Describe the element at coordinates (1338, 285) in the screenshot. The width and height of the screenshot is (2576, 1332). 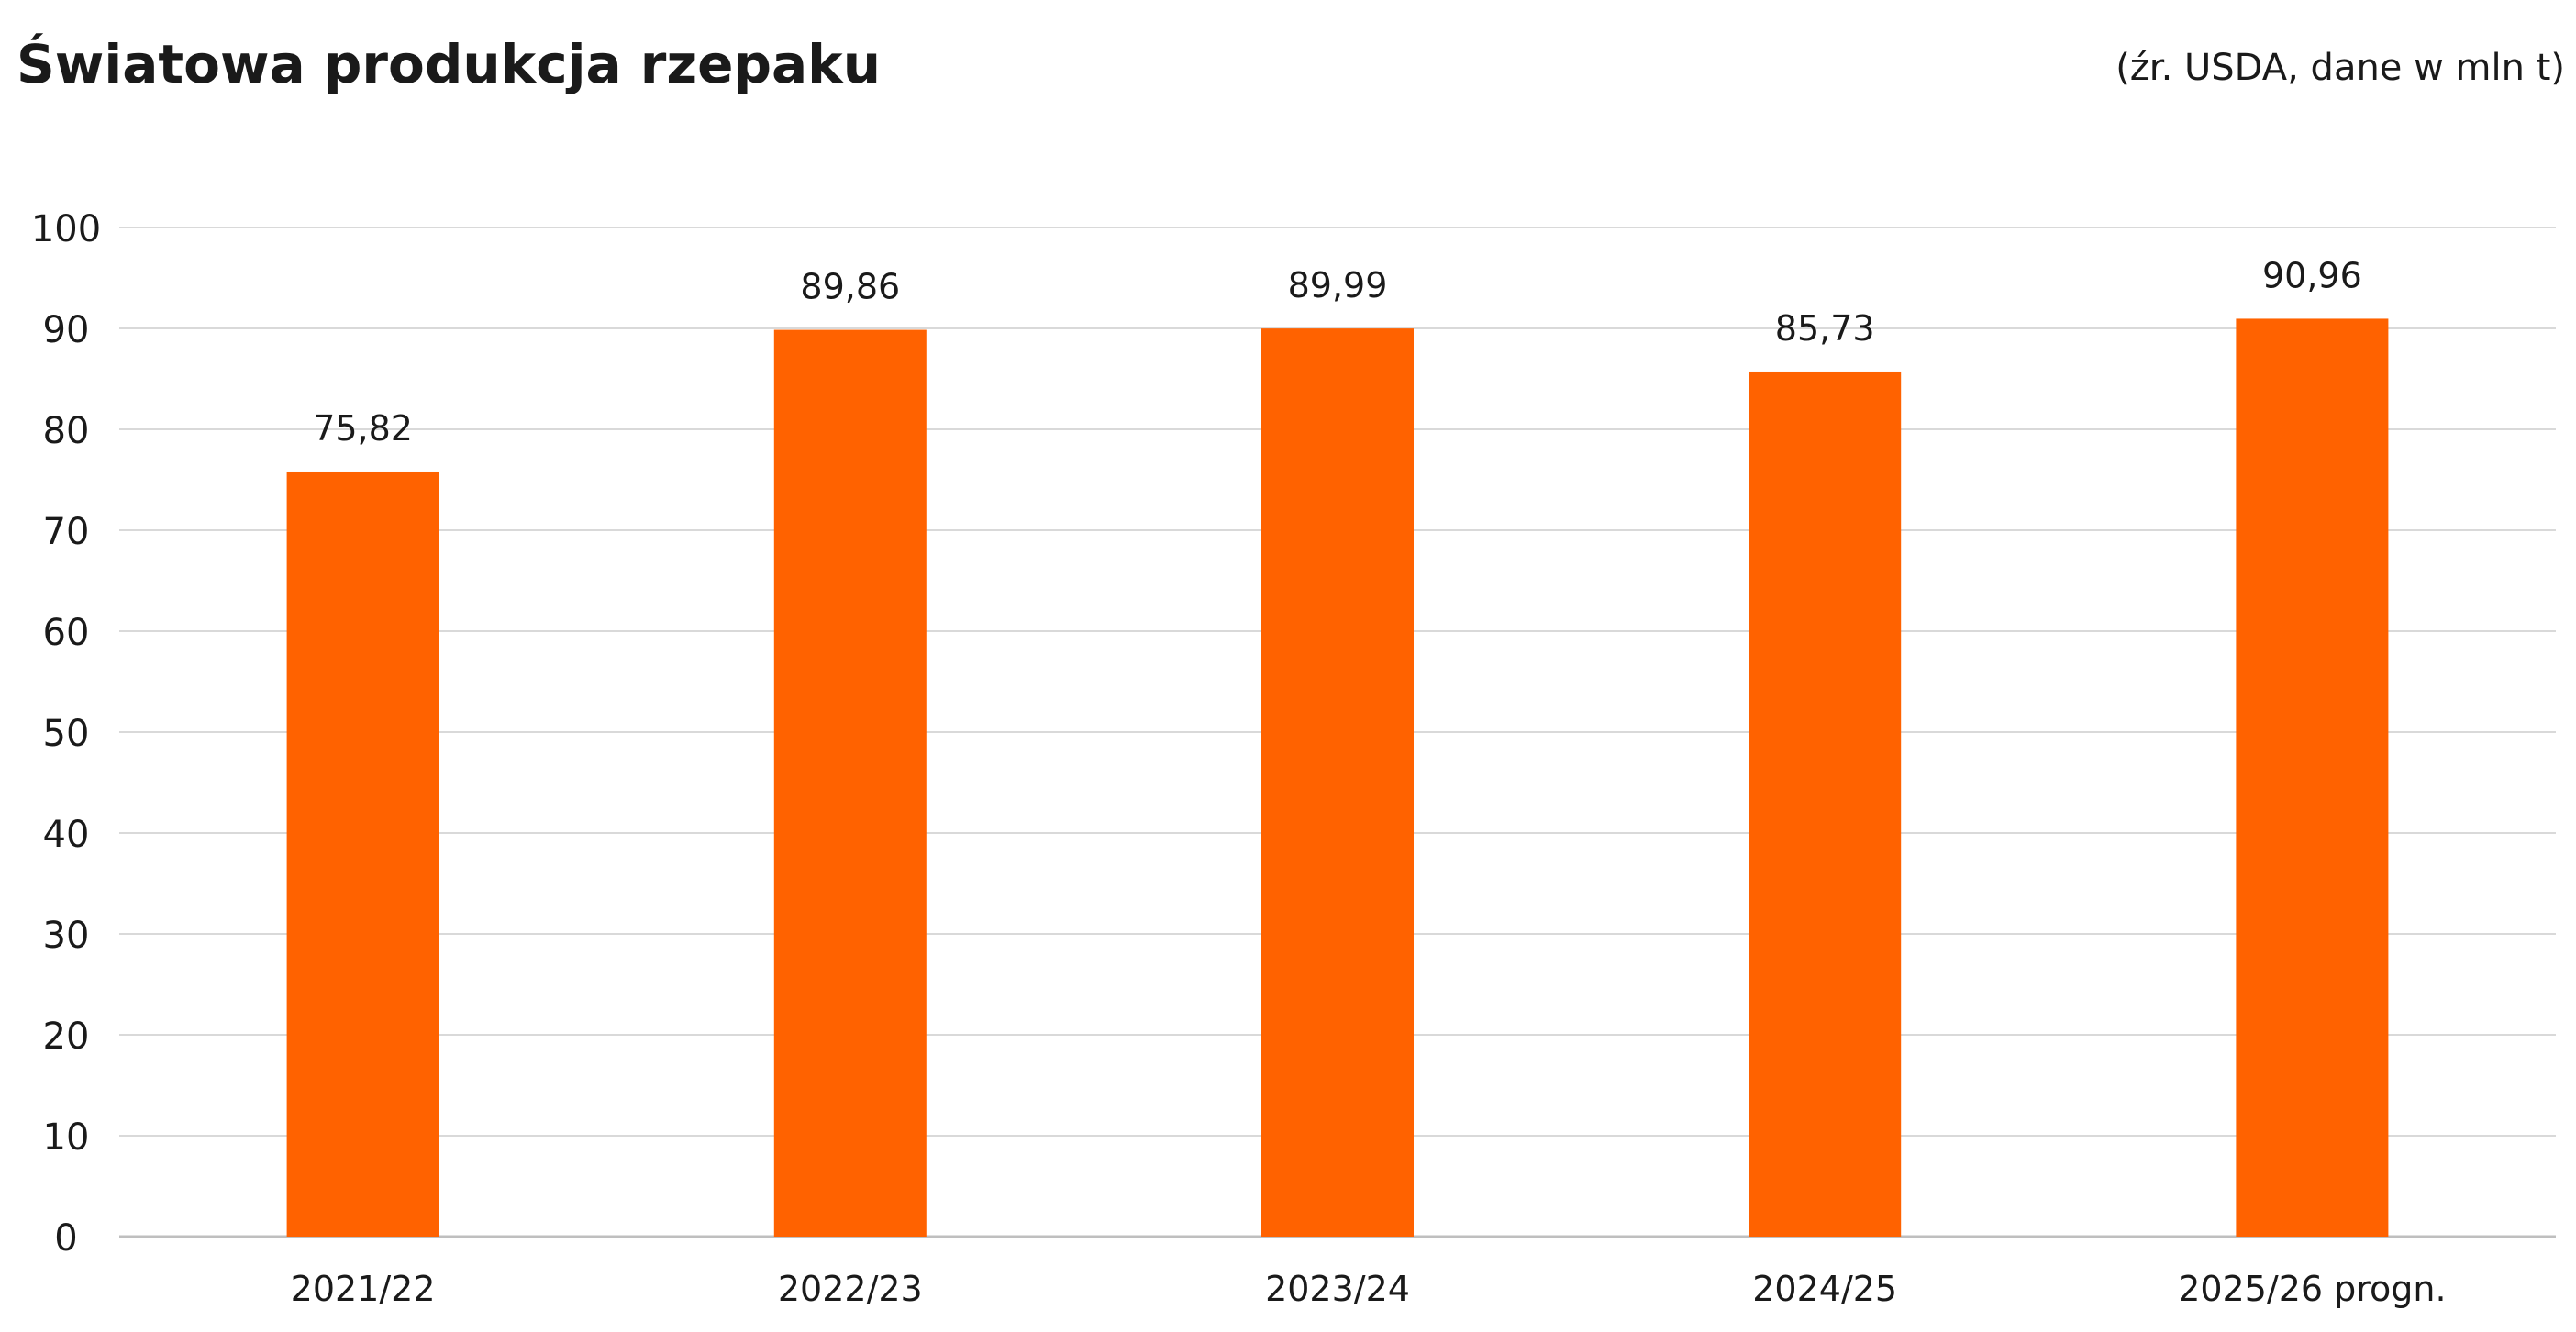
I see `bar-value-label: 89,99` at that location.